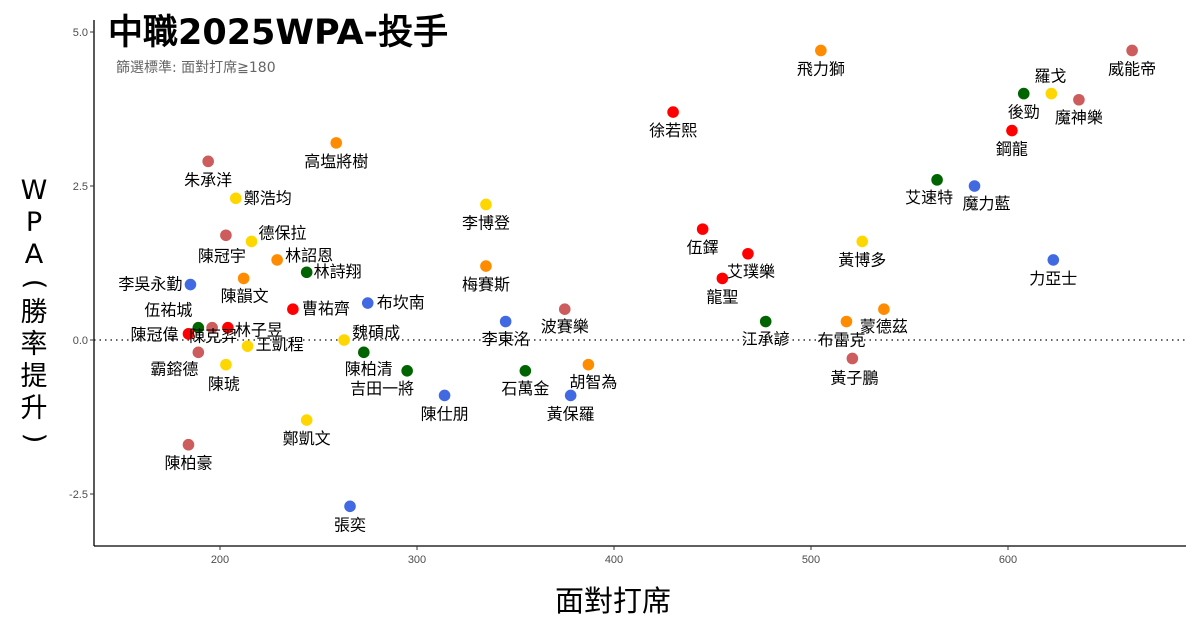 This screenshot has width=1186, height=620. I want to click on point-label: 威能帝, so click(1132, 68).